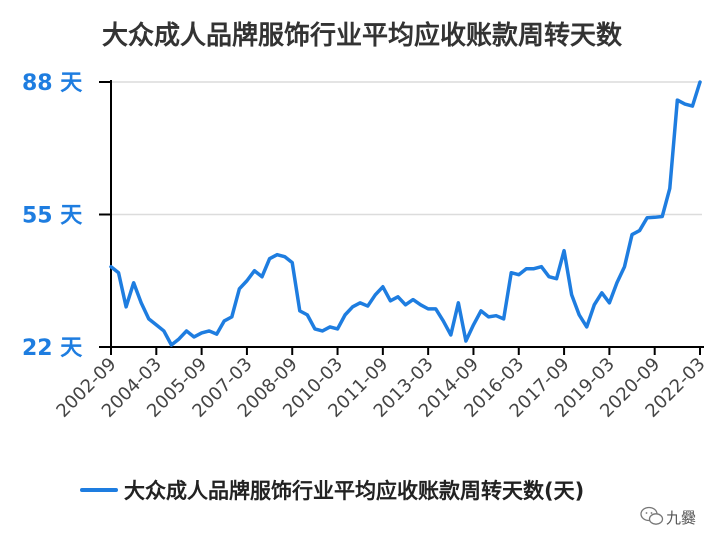 The image size is (724, 540). Describe the element at coordinates (681, 518) in the screenshot. I see `watermark-text: 九爨` at that location.